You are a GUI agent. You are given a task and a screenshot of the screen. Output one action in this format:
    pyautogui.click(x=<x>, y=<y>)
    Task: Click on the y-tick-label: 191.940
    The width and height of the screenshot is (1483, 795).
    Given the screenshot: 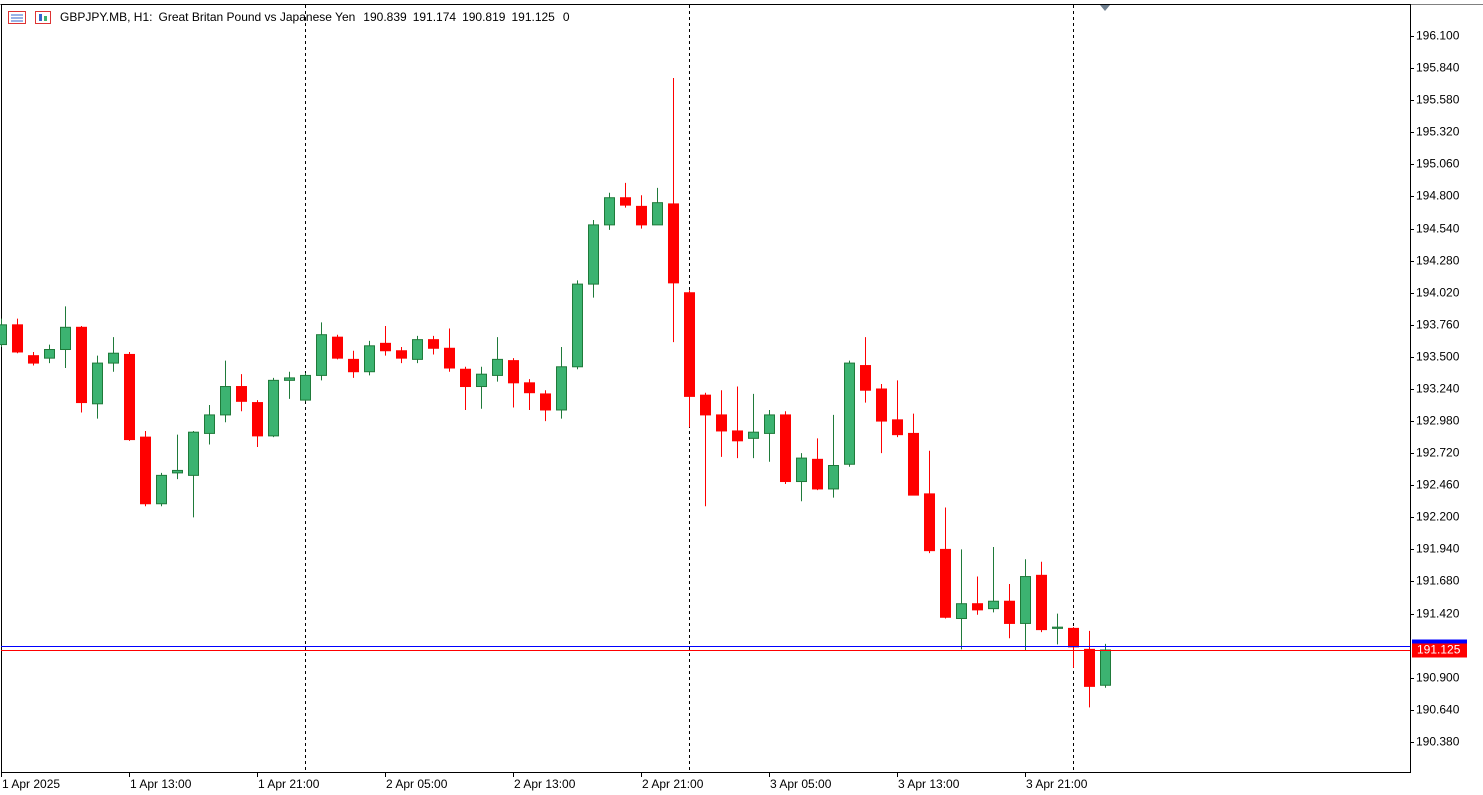 What is the action you would take?
    pyautogui.click(x=1438, y=549)
    